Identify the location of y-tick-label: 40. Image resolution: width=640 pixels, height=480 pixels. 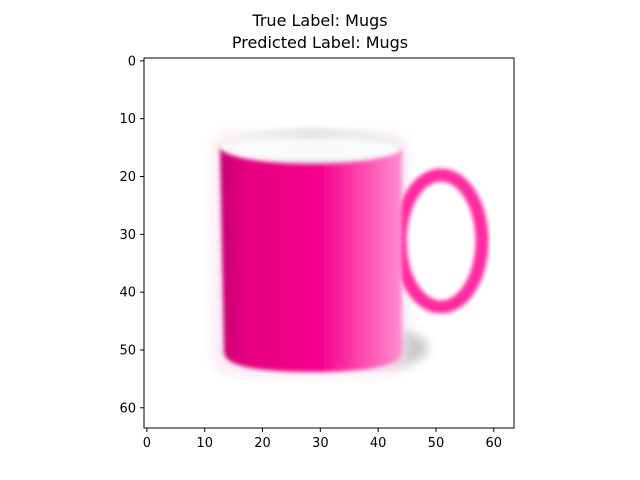
(127, 293).